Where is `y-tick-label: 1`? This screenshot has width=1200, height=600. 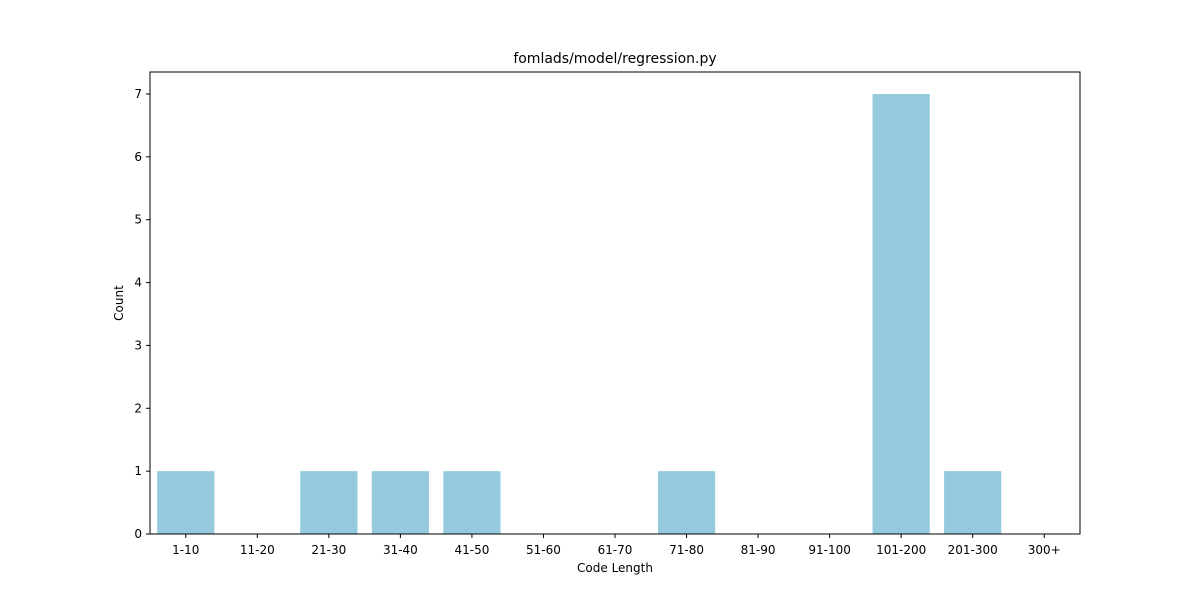 y-tick-label: 1 is located at coordinates (138, 471).